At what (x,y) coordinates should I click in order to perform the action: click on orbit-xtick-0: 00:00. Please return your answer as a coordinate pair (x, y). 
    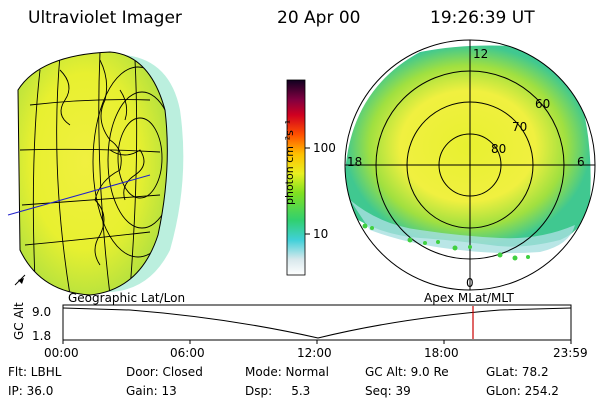
    Looking at the image, I should click on (61, 353).